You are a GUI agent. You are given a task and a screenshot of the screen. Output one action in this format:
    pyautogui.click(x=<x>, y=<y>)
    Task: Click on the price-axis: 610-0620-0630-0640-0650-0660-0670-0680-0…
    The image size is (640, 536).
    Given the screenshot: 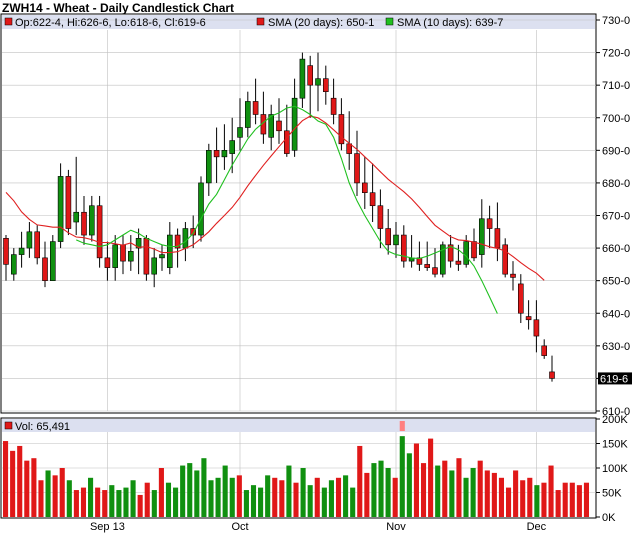 What is the action you would take?
    pyautogui.click(x=614, y=216)
    